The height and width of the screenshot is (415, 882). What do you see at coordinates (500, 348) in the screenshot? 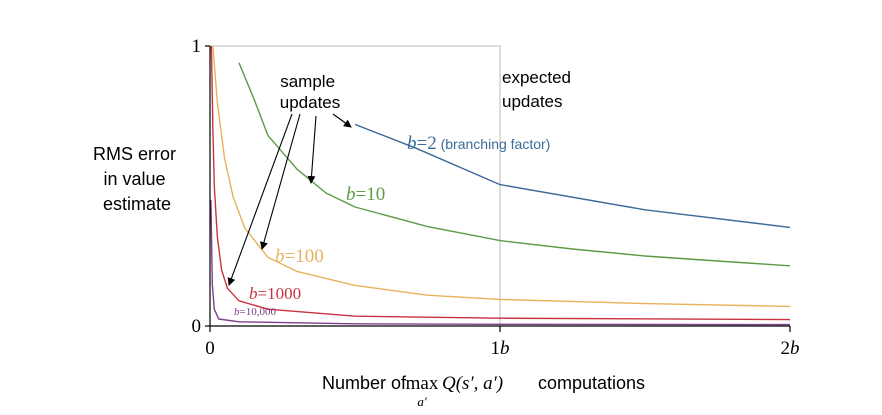
I see `x-tick-label: 1b` at bounding box center [500, 348].